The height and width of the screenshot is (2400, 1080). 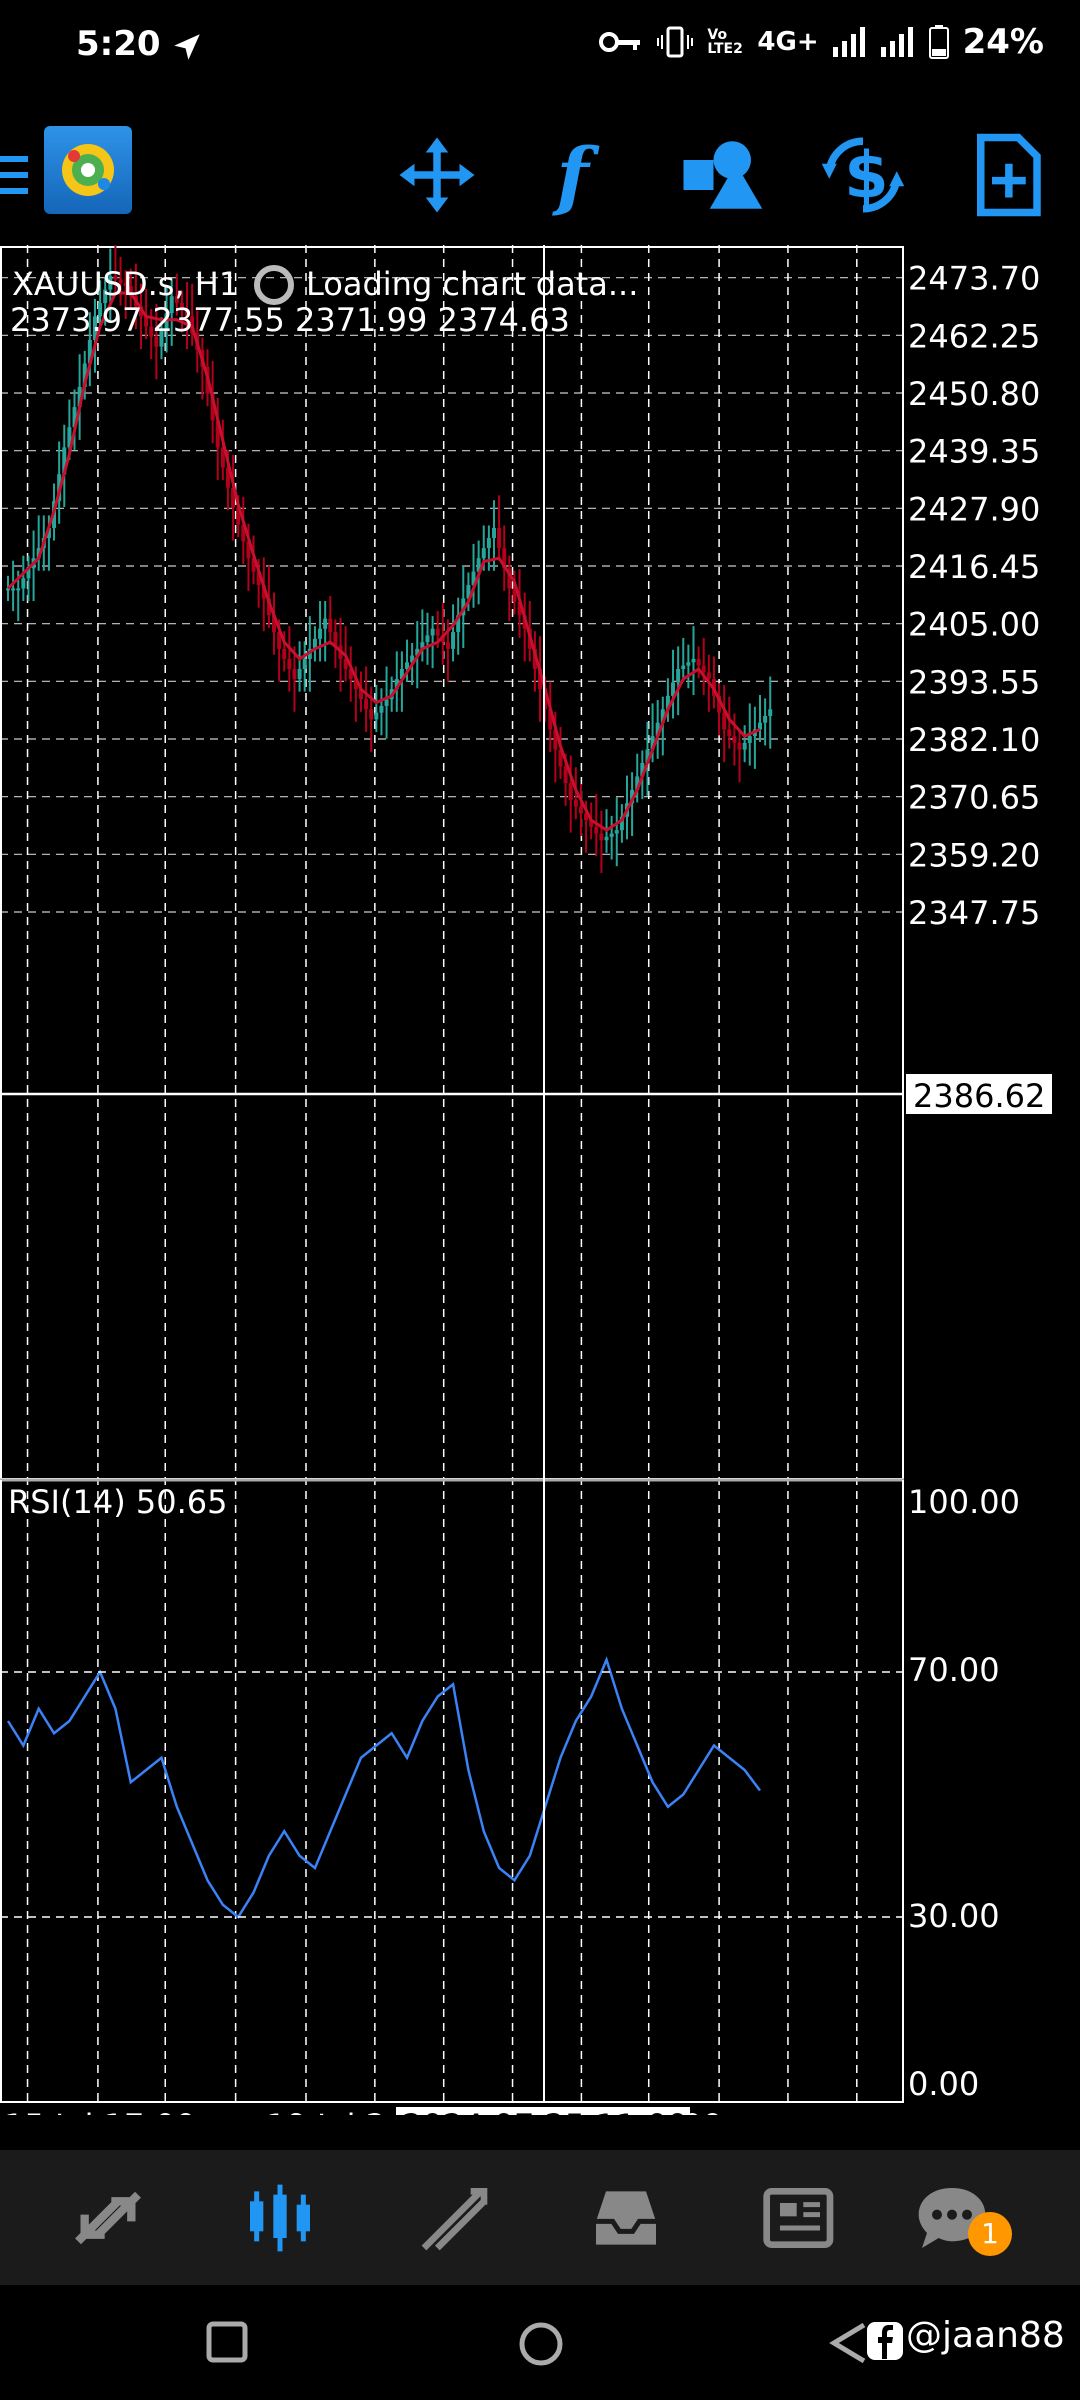 What do you see at coordinates (540, 2217) in the screenshot?
I see `bottom-navigation: 1` at bounding box center [540, 2217].